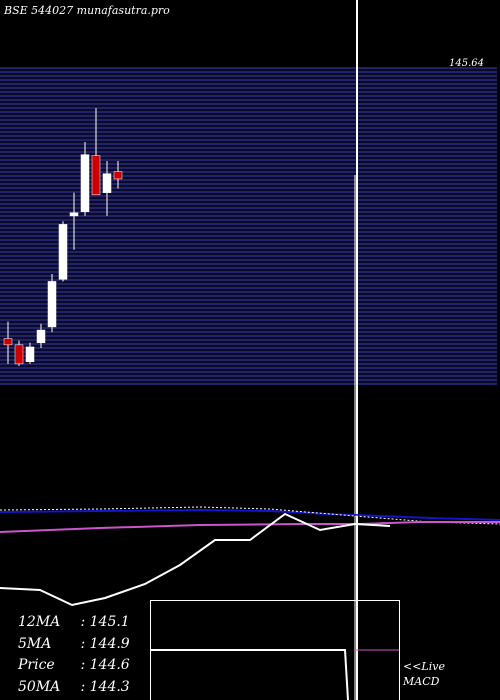 Image resolution: width=500 pixels, height=700 pixels. What do you see at coordinates (87, 10) in the screenshot?
I see `chart-title: BSE 544027 munafasutra.pro` at bounding box center [87, 10].